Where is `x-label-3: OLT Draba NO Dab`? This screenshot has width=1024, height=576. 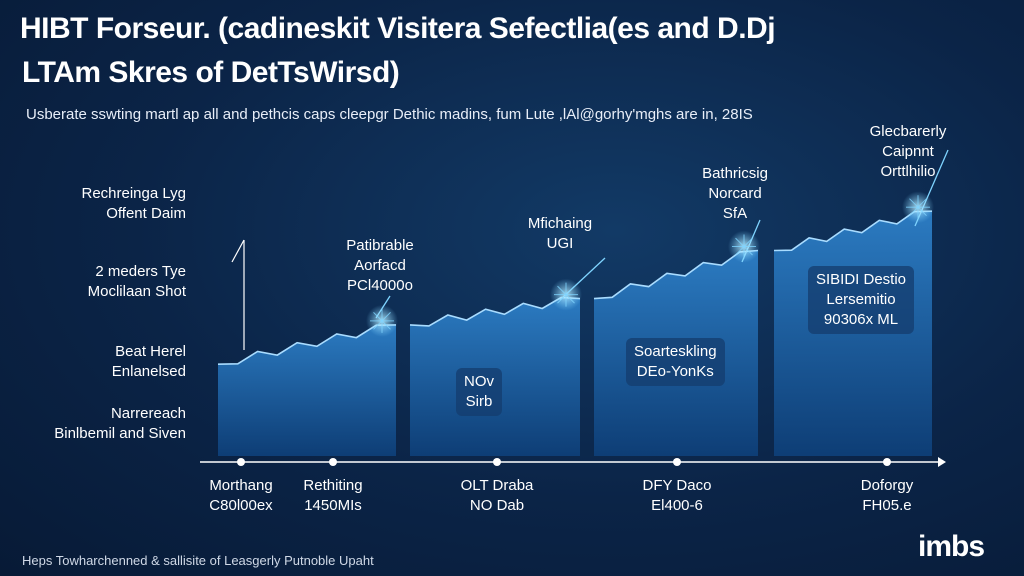 x-label-3: OLT Draba NO Dab is located at coordinates (497, 495).